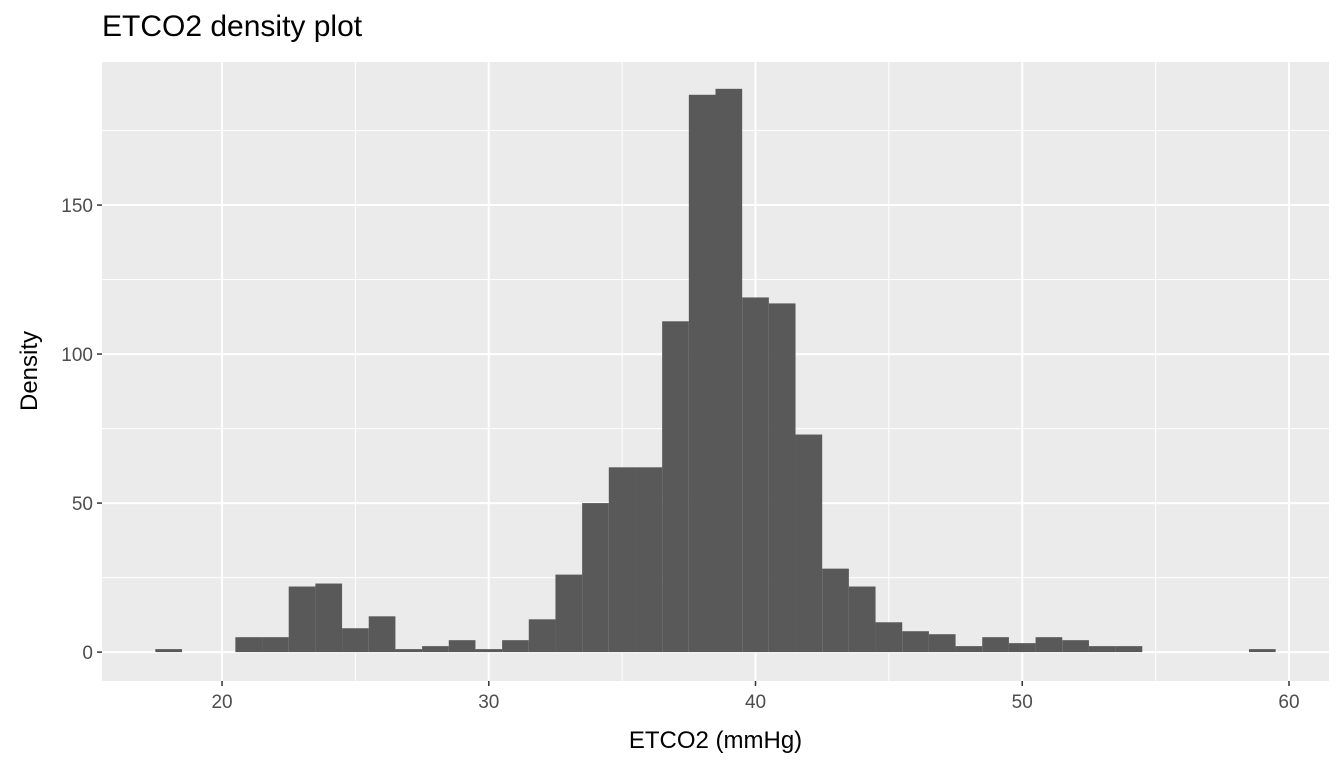 Image resolution: width=1344 pixels, height=768 pixels. I want to click on x-tick-label: 60, so click(1288, 702).